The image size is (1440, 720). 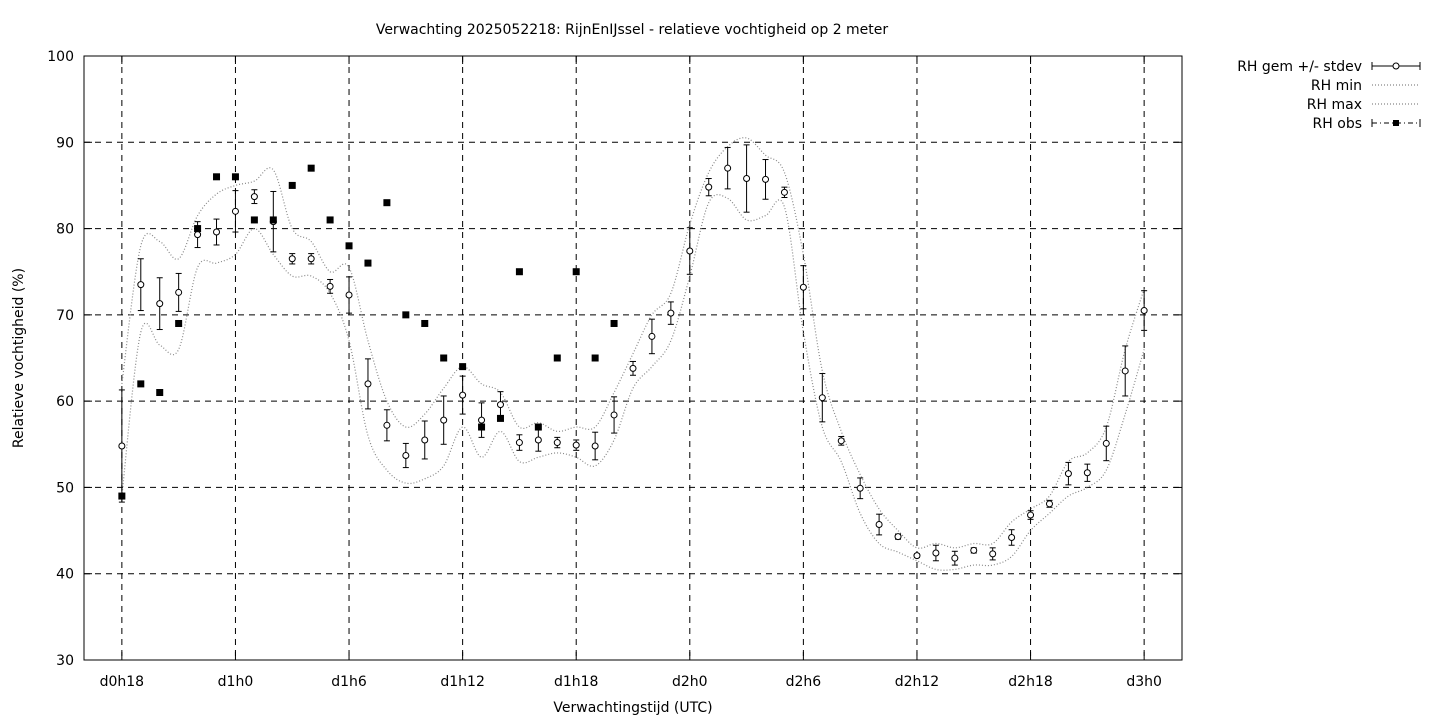 What do you see at coordinates (65, 575) in the screenshot?
I see `y-tick-label: 40` at bounding box center [65, 575].